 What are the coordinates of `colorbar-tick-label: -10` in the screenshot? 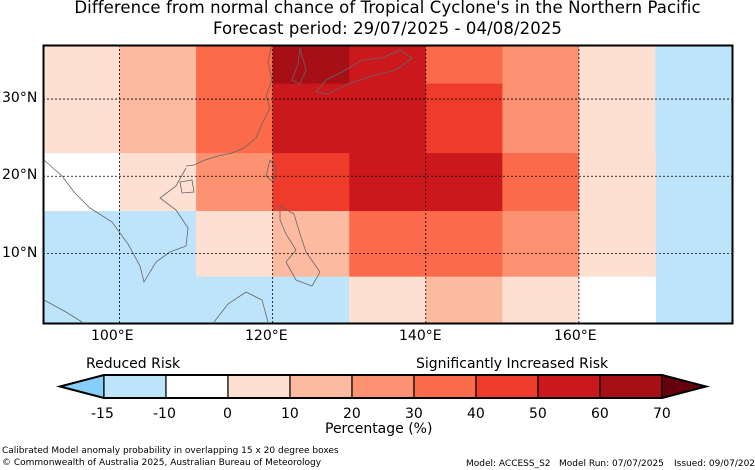 It's located at (164, 414).